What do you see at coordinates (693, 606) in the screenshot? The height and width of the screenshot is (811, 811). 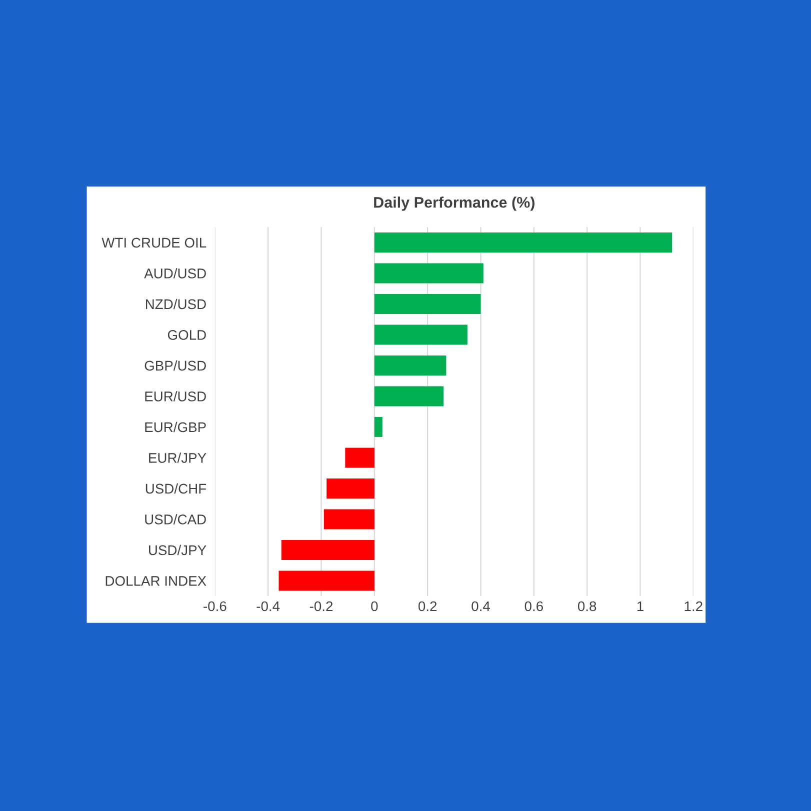 I see `x-tick-label: 1.2` at bounding box center [693, 606].